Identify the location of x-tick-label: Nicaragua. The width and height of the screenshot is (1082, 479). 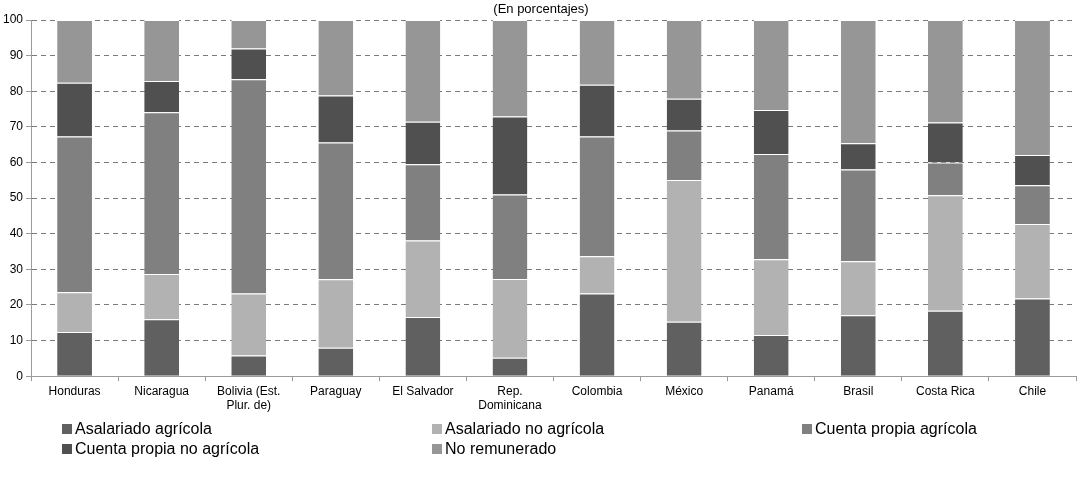
(162, 390).